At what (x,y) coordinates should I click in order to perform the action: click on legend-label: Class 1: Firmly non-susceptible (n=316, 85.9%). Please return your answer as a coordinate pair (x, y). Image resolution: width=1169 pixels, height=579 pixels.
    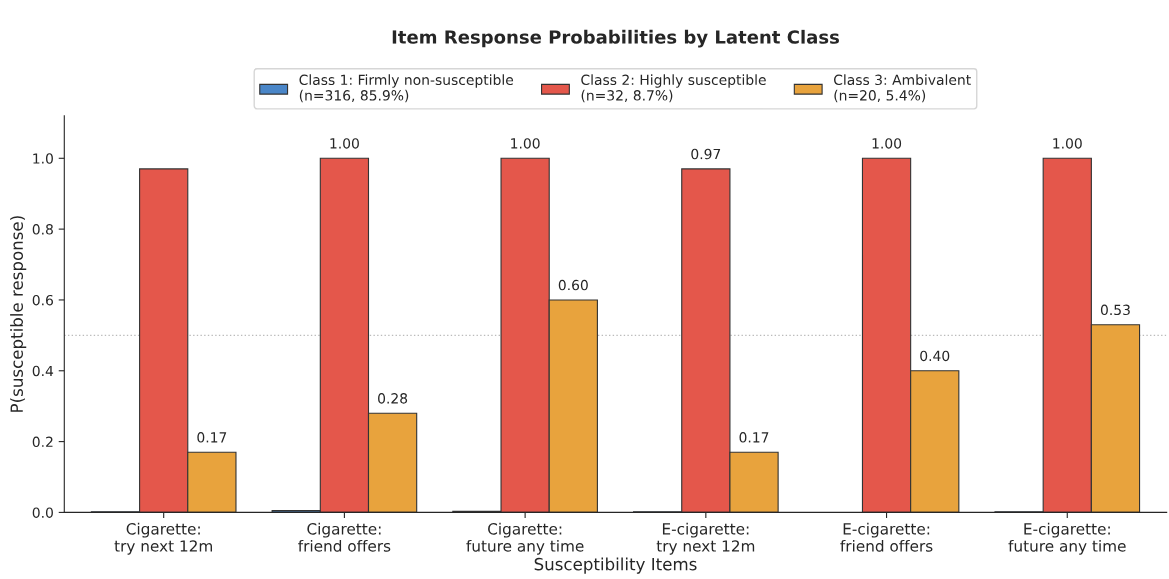
    Looking at the image, I should click on (406, 88).